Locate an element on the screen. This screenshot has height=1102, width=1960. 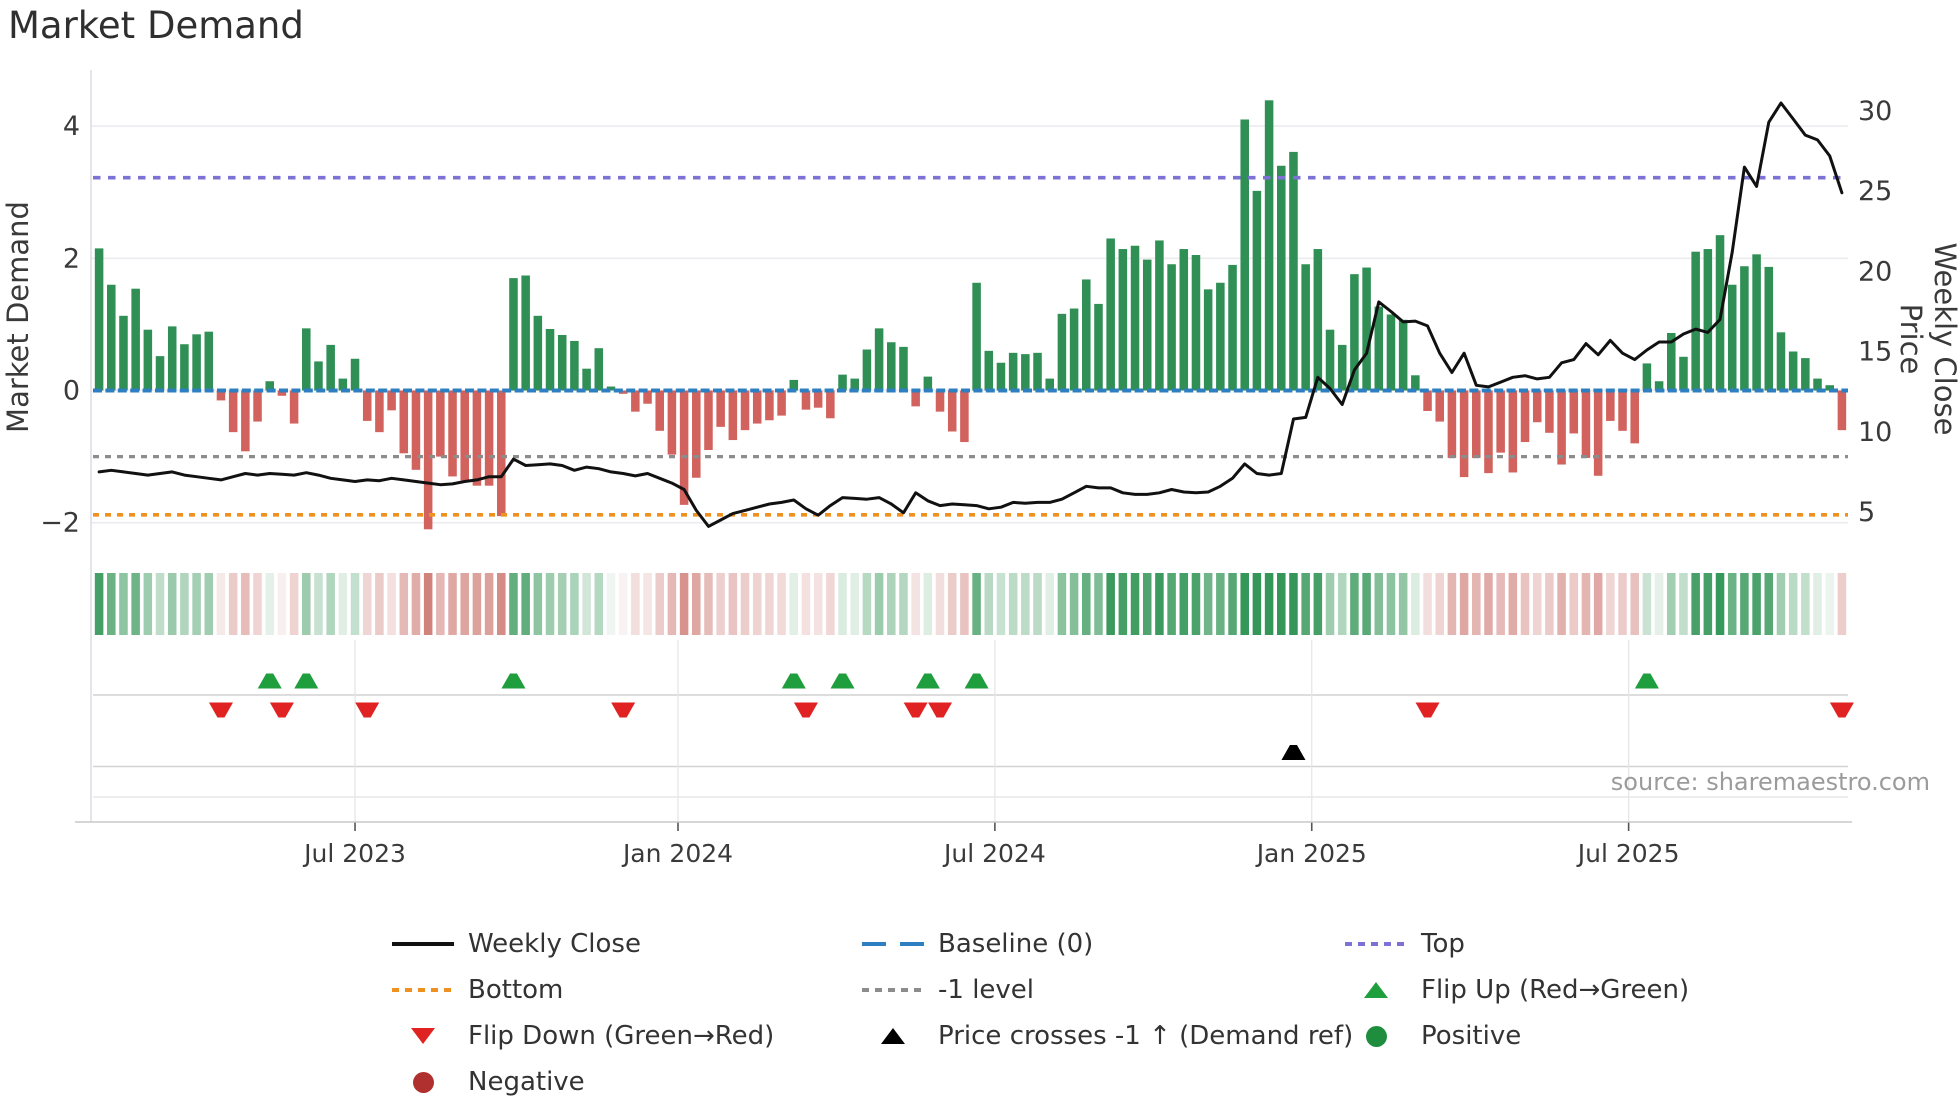
positive-circle-icon is located at coordinates (1376, 1036).